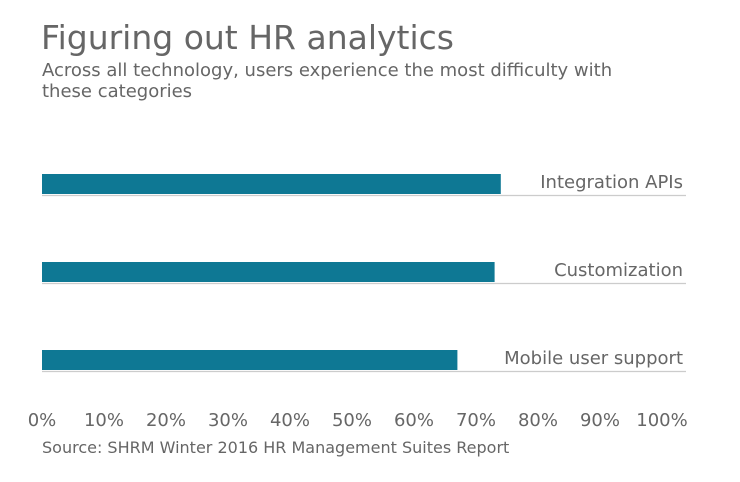  I want to click on x-tick-label: 90%, so click(600, 420).